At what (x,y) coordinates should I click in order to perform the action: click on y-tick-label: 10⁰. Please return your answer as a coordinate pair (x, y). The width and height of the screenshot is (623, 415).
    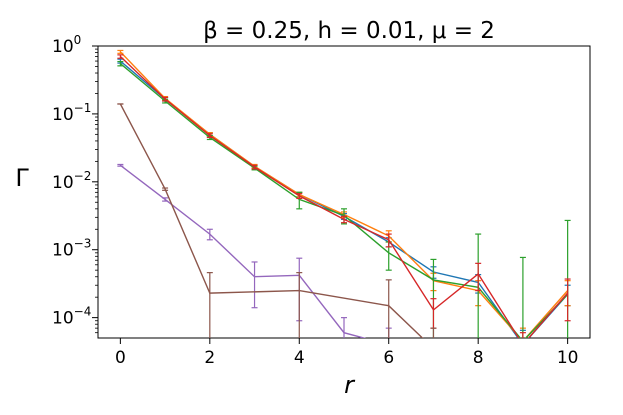
    Looking at the image, I should click on (66, 45).